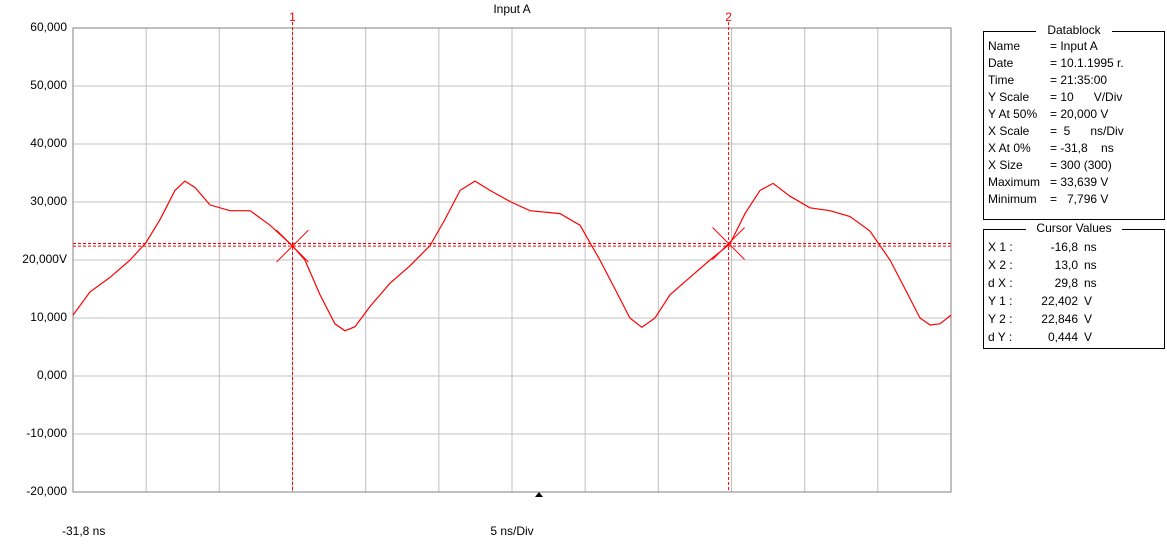 This screenshot has width=1167, height=544. I want to click on cursor-values-title-bg, so click(1074, 229).